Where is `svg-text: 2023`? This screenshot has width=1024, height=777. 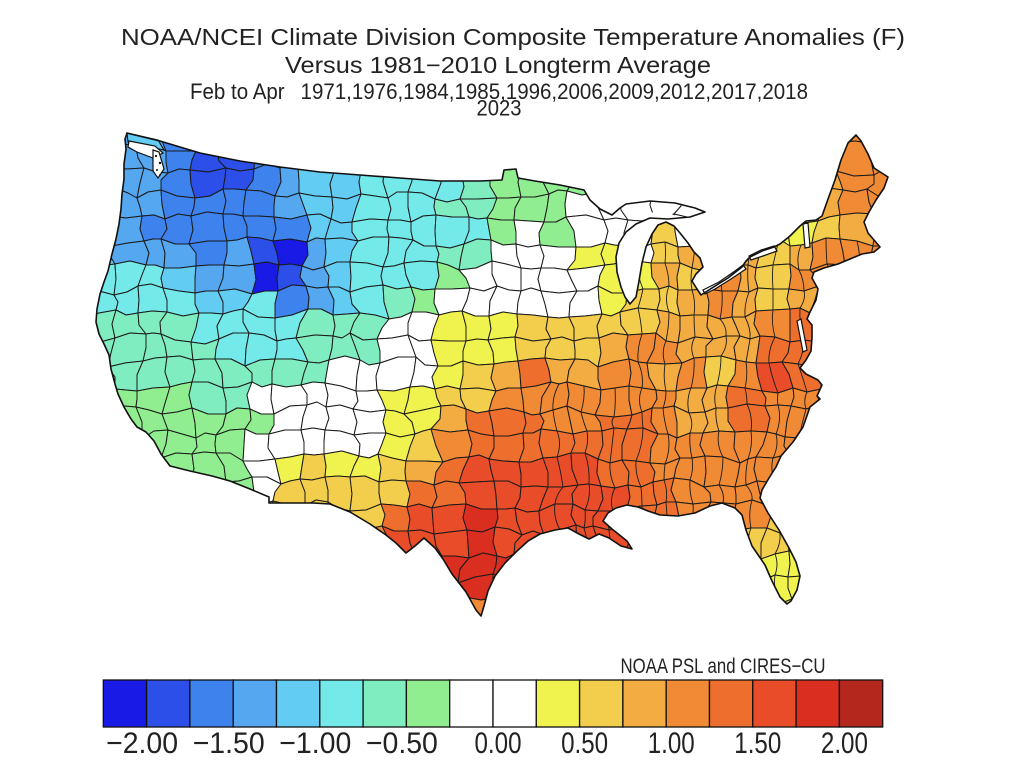
svg-text: 2023 is located at coordinates (499, 108).